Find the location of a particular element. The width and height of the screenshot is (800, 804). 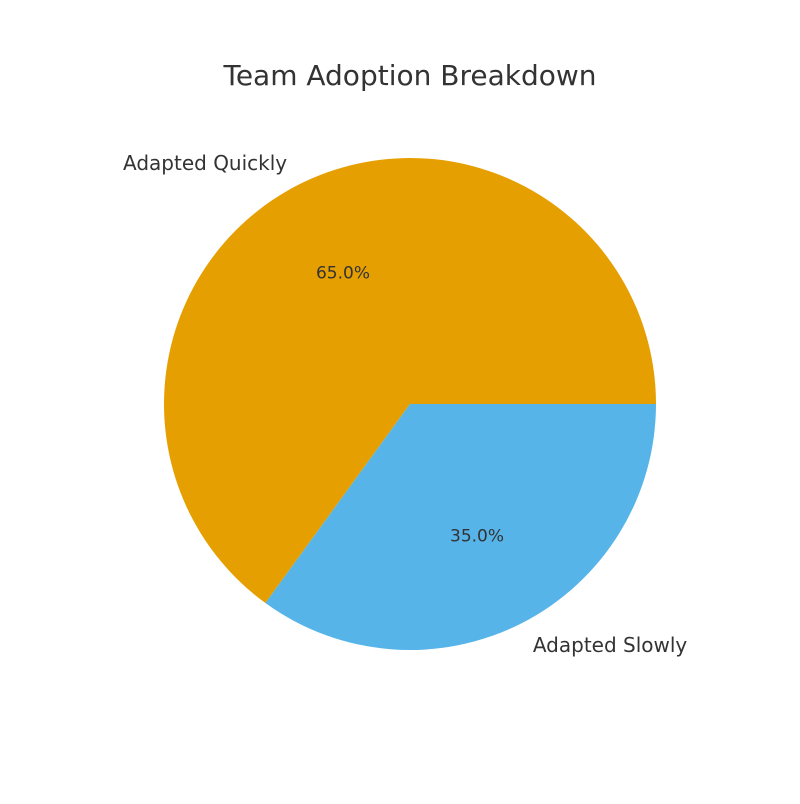

slice-label: Adapted Slowly is located at coordinates (610, 645).